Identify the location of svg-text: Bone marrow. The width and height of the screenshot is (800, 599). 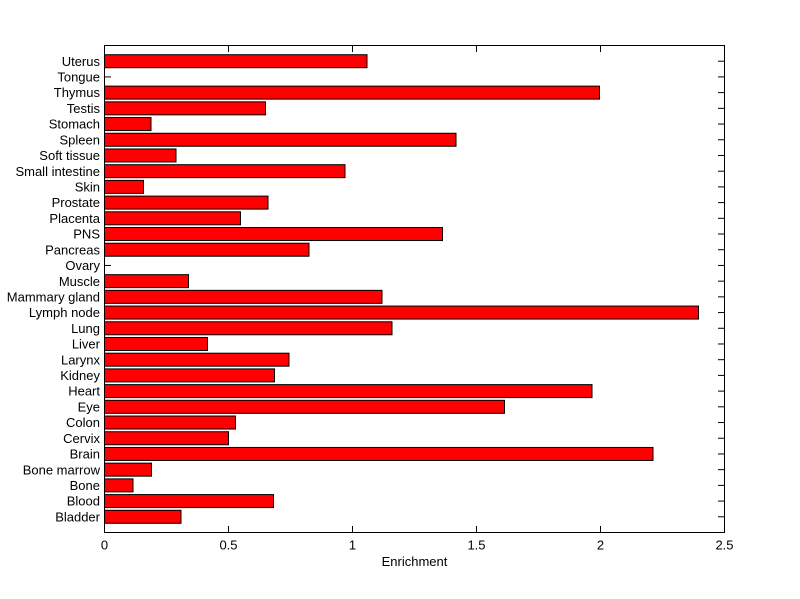
(62, 469).